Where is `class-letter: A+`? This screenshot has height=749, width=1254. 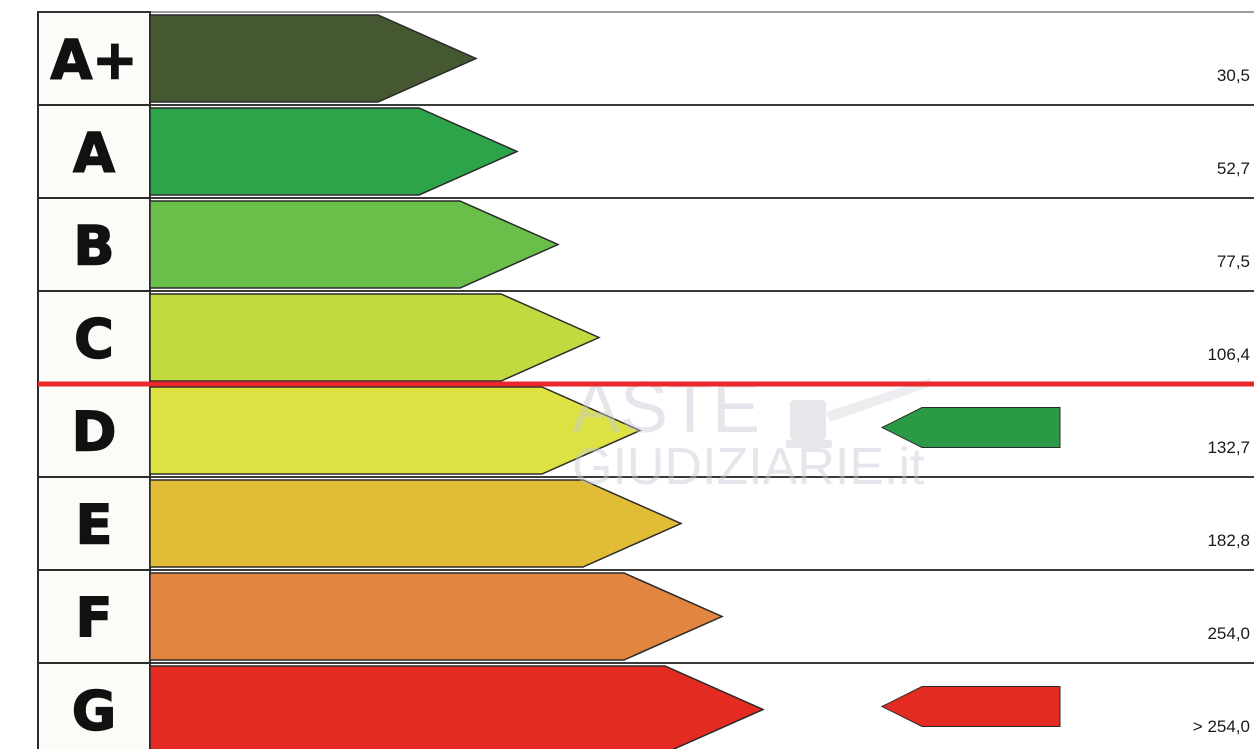
class-letter: A+ is located at coordinates (93, 60).